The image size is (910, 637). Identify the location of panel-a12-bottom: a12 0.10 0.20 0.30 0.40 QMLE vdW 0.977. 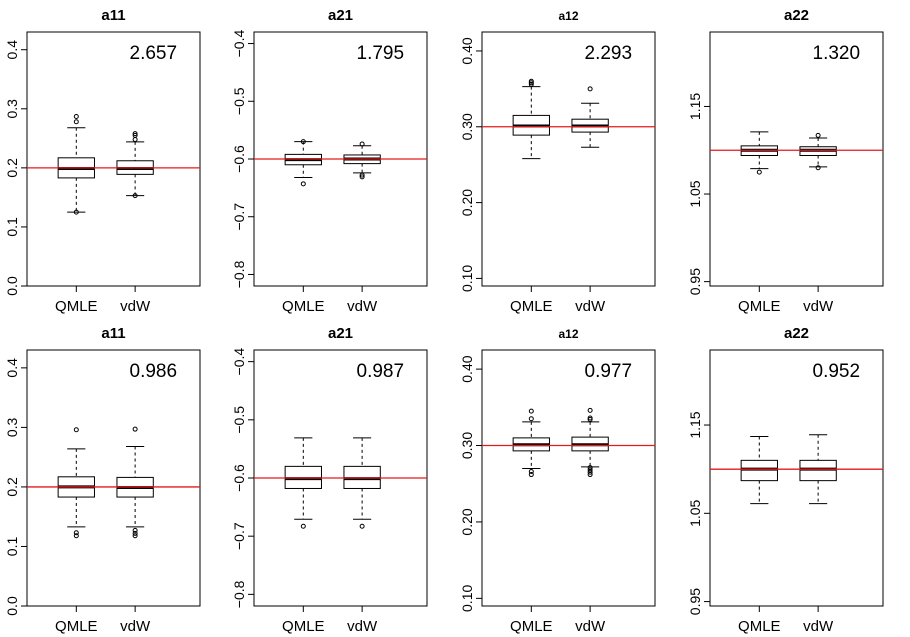
(557, 481).